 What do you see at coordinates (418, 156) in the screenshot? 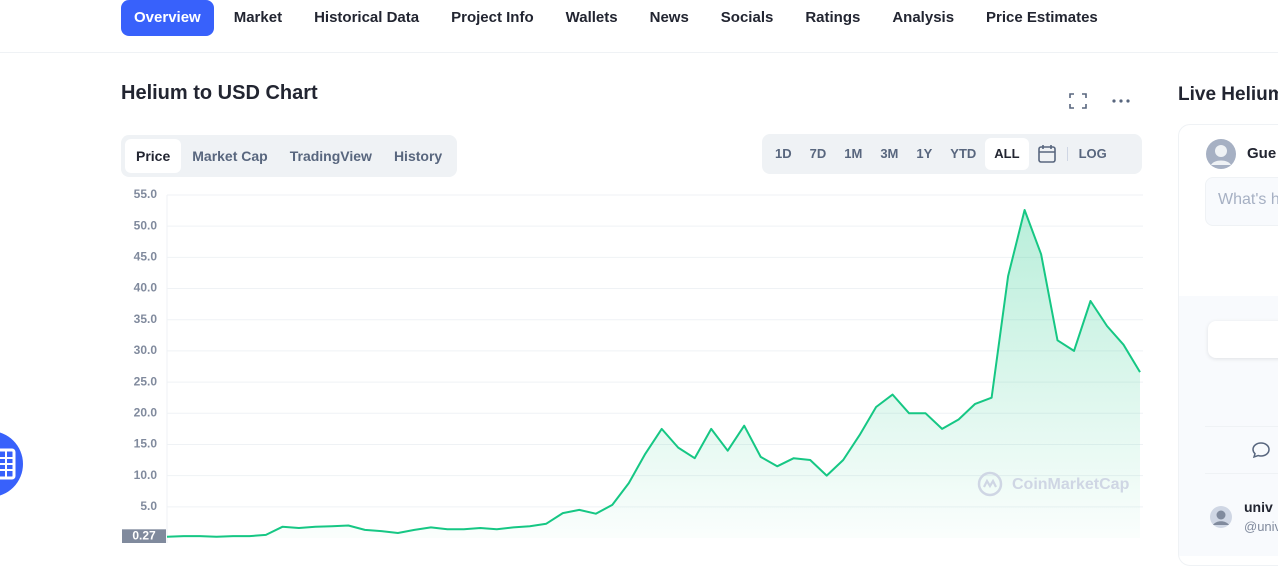
I see `chart-tab: History` at bounding box center [418, 156].